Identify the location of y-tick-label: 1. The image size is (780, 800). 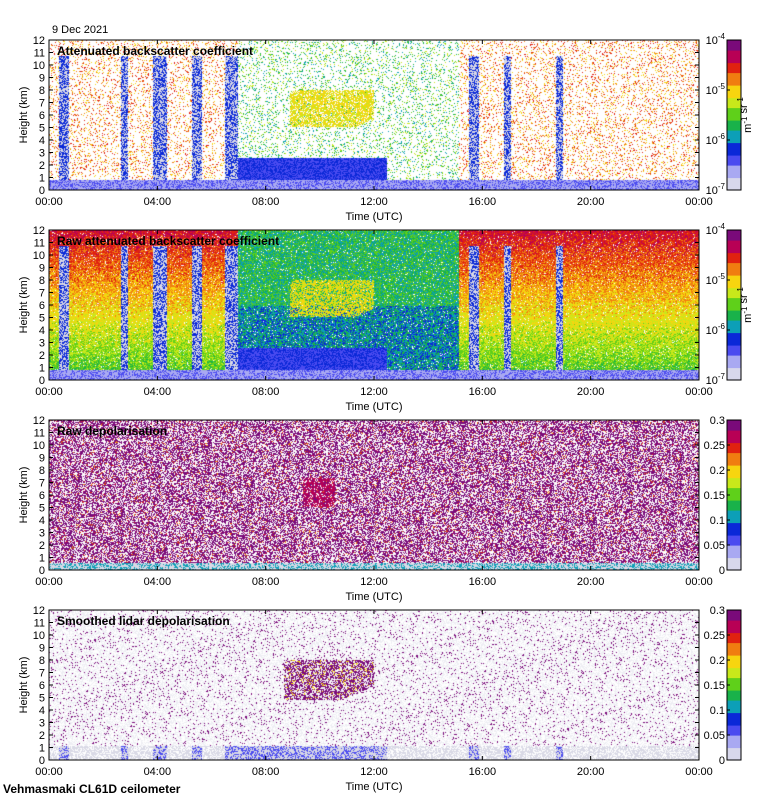
(42, 749).